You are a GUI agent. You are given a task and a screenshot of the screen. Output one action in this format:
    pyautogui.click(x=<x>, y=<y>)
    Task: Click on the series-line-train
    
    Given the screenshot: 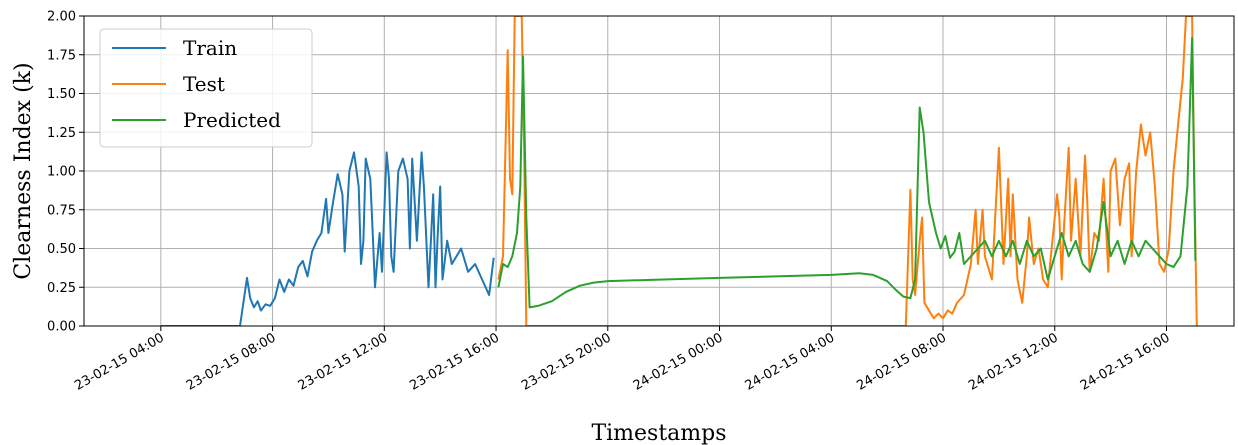 What is the action you would take?
    pyautogui.click(x=327, y=238)
    